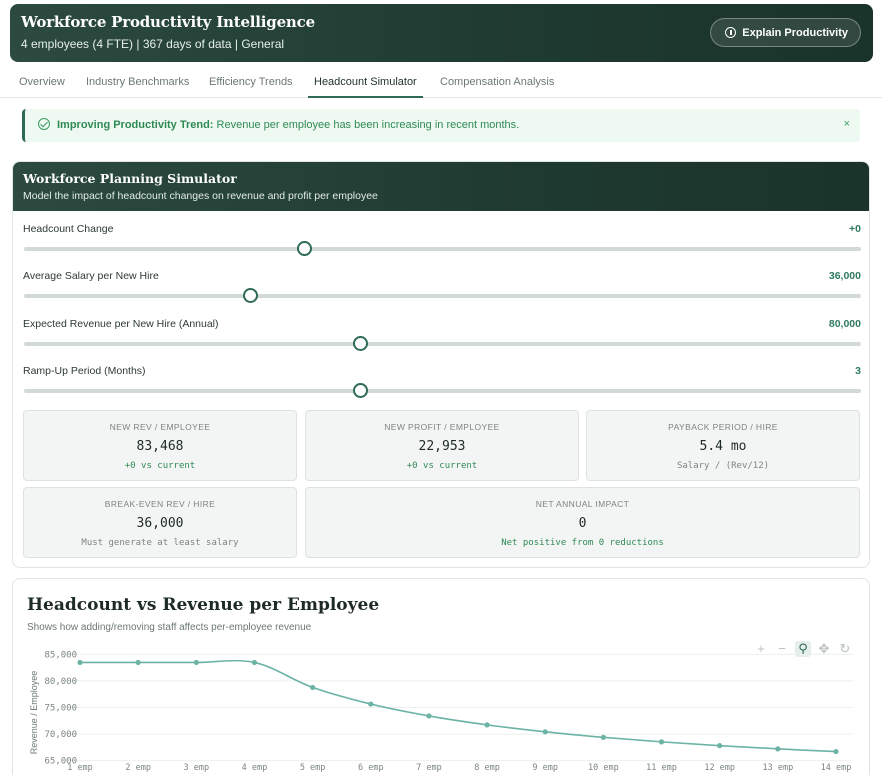  Describe the element at coordinates (844, 276) in the screenshot. I see `slider-value: 36,000` at that location.